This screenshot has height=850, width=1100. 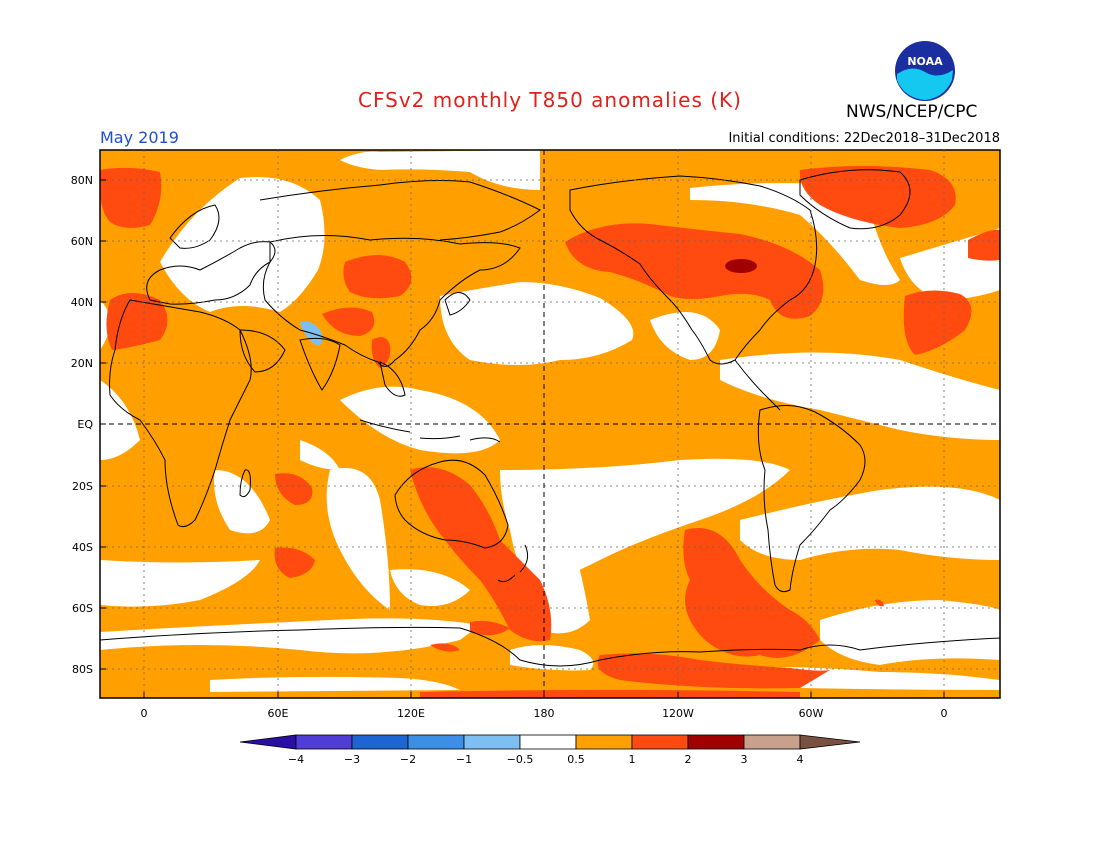 What do you see at coordinates (811, 713) in the screenshot?
I see `lon-label: 60W` at bounding box center [811, 713].